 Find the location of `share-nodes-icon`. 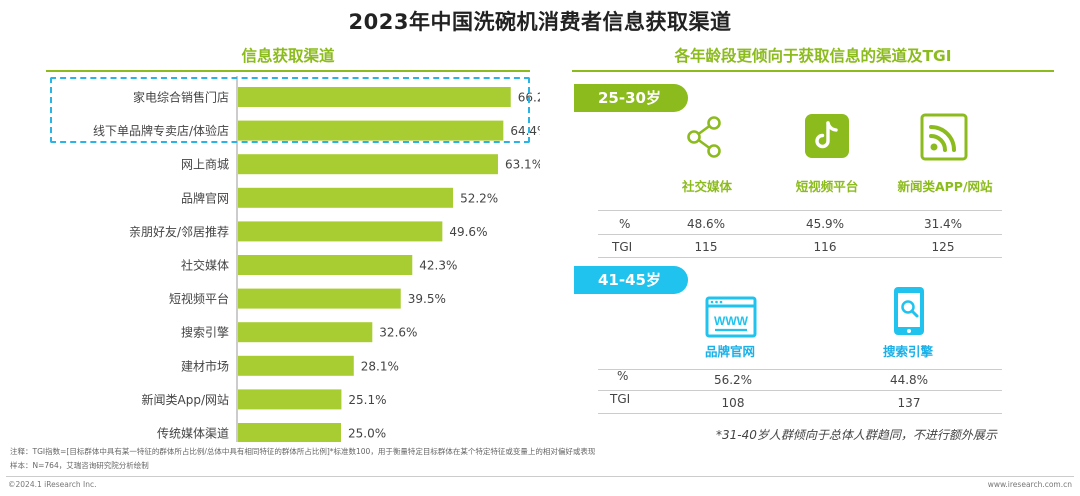

share-nodes-icon is located at coordinates (704, 137).